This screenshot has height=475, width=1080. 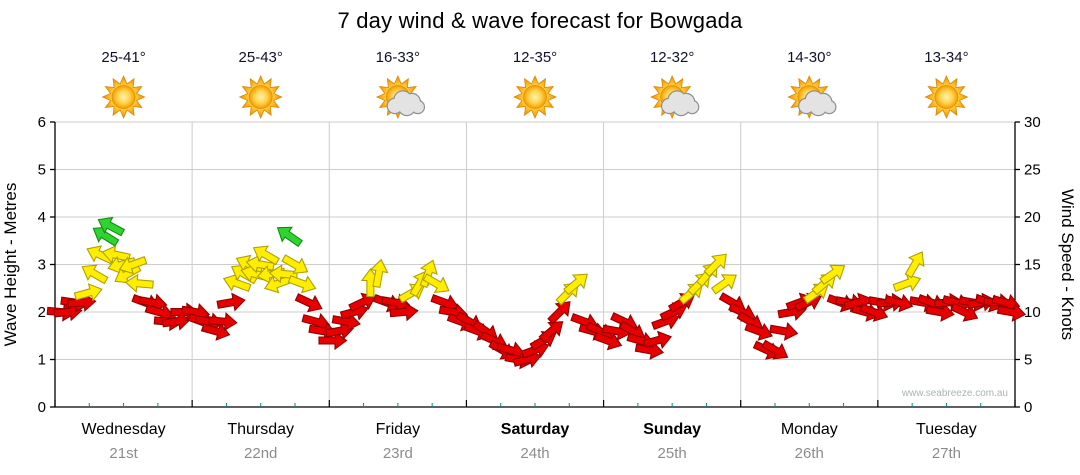 What do you see at coordinates (1032, 217) in the screenshot?
I see `wind-speed-tick-label: 20` at bounding box center [1032, 217].